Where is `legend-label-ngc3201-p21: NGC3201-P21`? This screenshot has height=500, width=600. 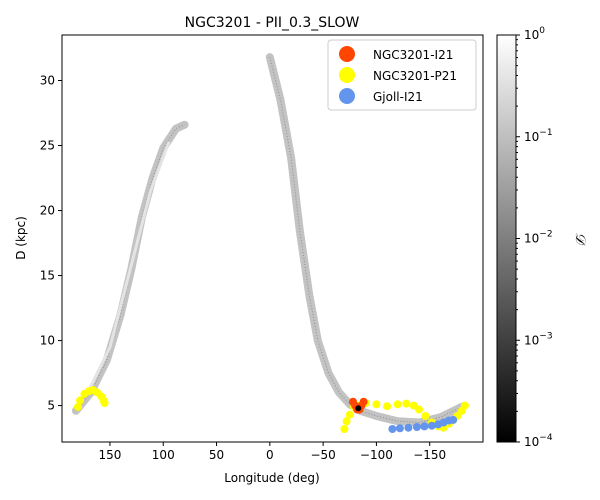
legend-label-ngc3201-p21: NGC3201-P21 is located at coordinates (415, 76).